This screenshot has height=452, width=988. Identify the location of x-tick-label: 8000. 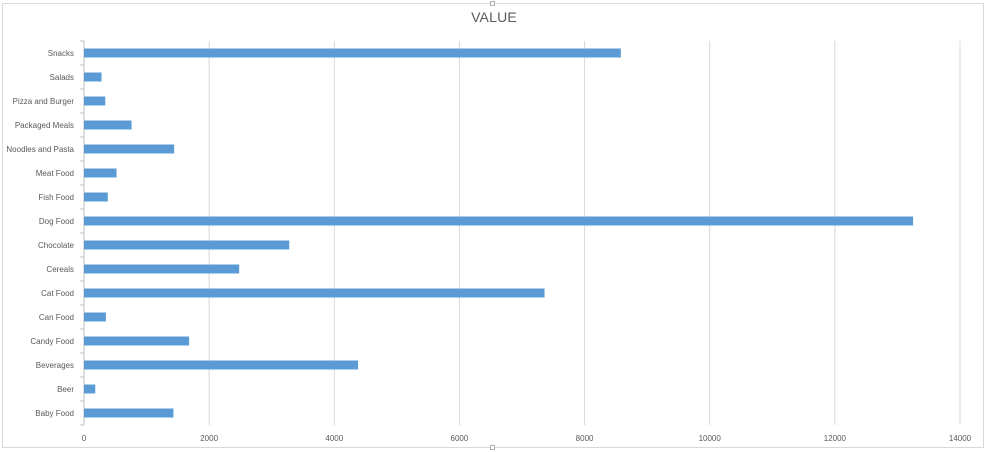
(585, 438).